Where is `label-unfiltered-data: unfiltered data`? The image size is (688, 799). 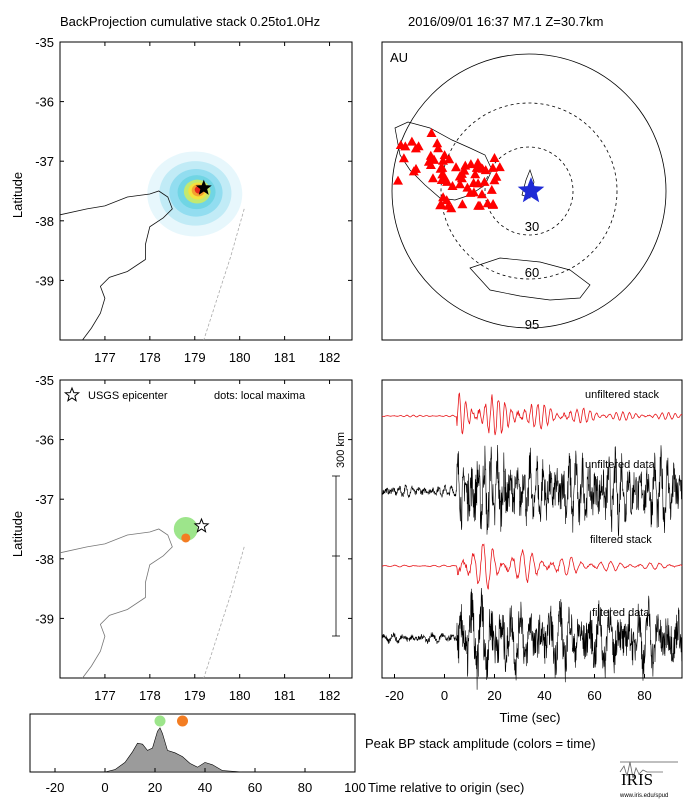
label-unfiltered-data: unfiltered data is located at coordinates (620, 465).